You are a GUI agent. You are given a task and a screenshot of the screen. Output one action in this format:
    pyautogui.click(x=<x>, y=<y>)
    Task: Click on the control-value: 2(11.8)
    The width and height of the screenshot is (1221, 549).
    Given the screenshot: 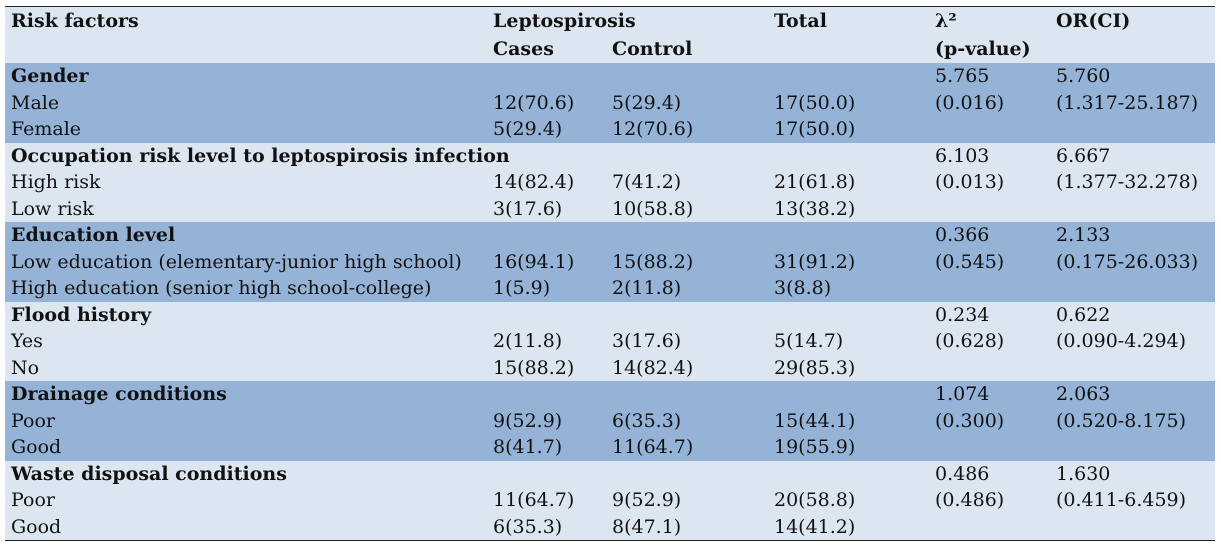 What is the action you would take?
    pyautogui.click(x=647, y=288)
    